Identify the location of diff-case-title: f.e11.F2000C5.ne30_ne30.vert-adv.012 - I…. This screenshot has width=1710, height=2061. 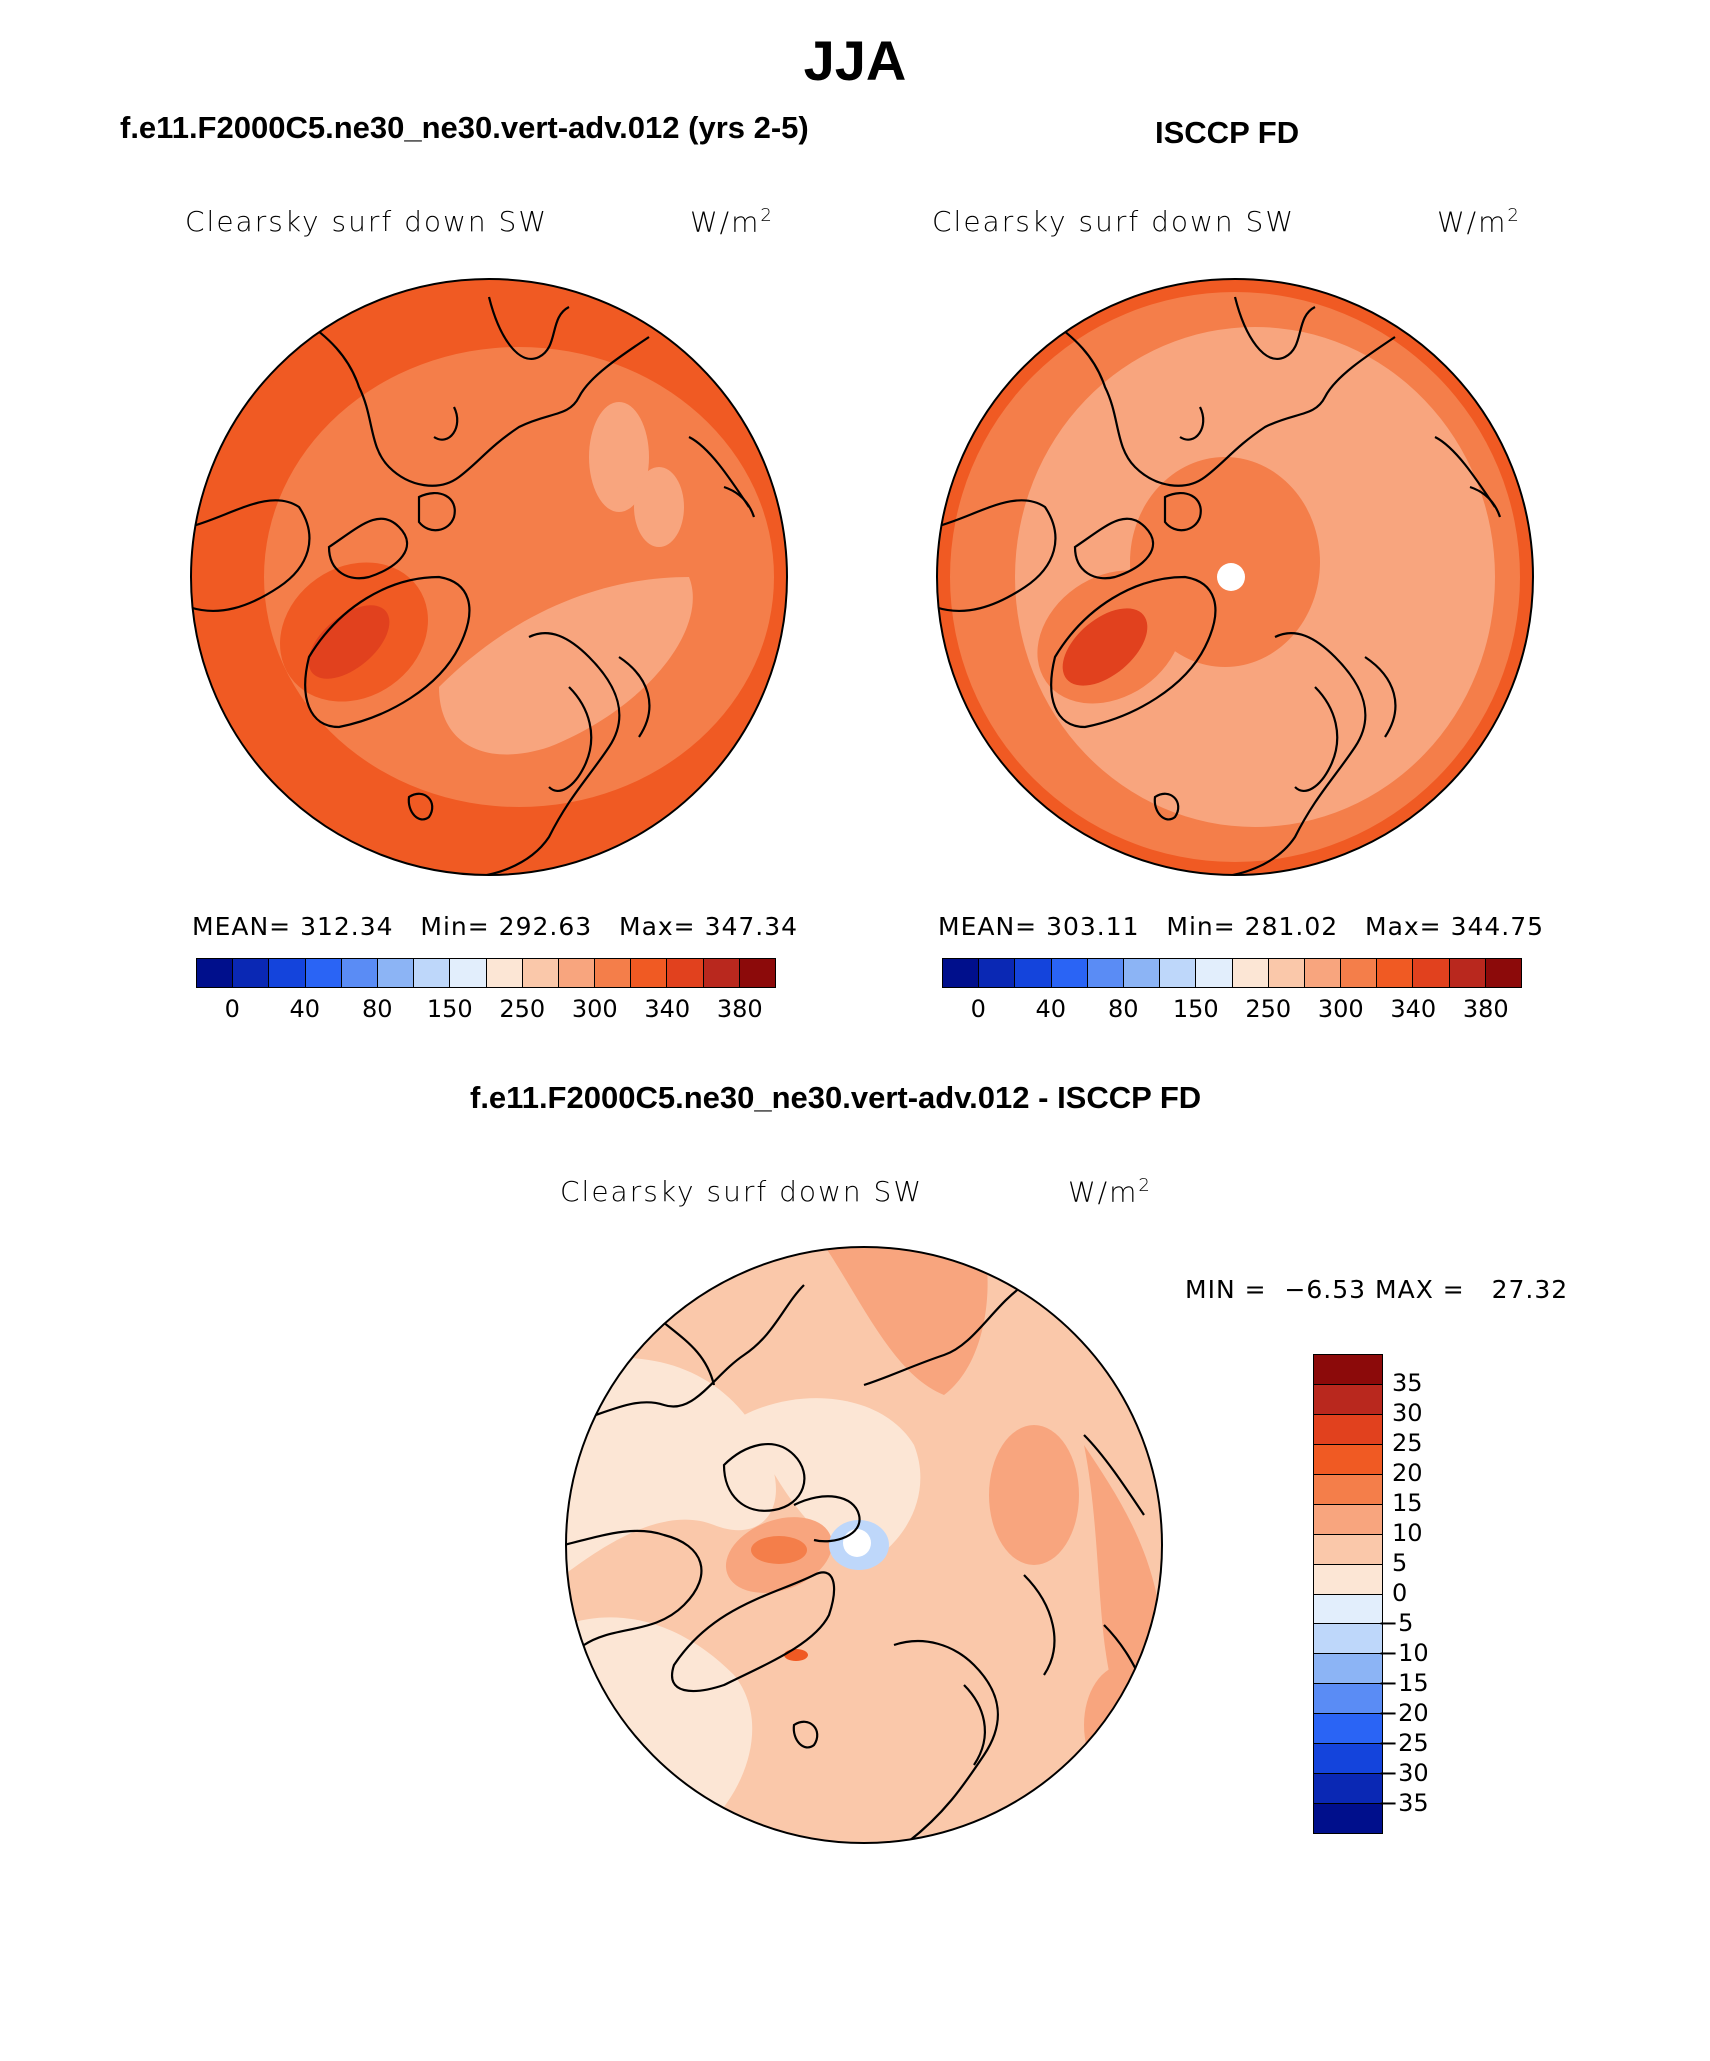
(836, 1097).